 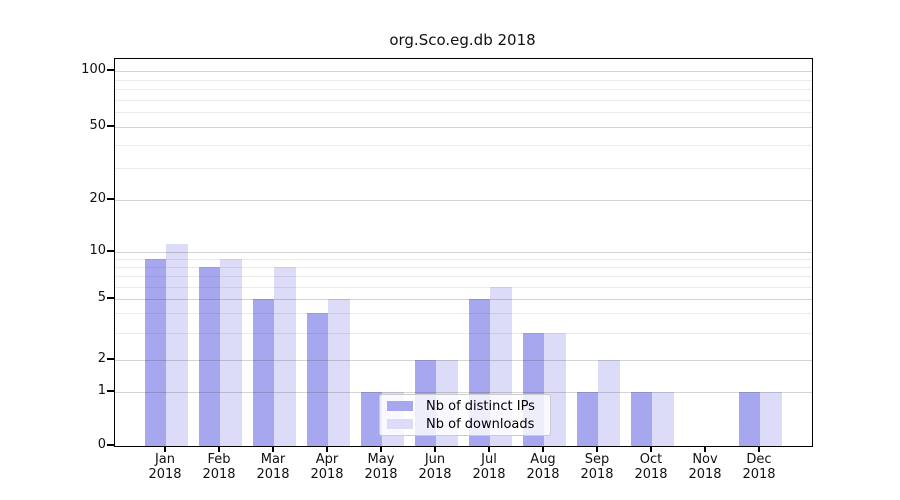 I want to click on bar-jan-downloads, so click(x=177, y=345).